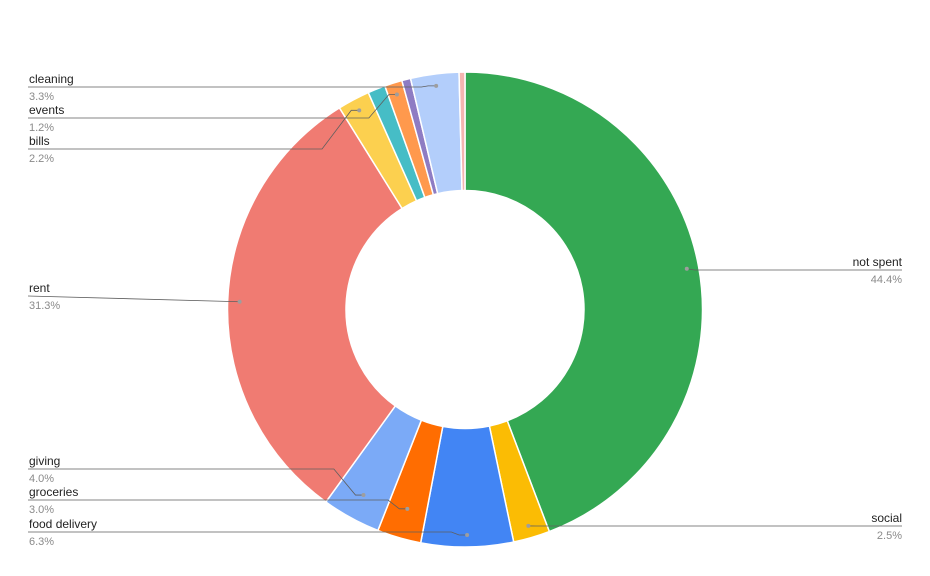 The image size is (930, 576). I want to click on leader-line-not-spent, so click(794, 269).